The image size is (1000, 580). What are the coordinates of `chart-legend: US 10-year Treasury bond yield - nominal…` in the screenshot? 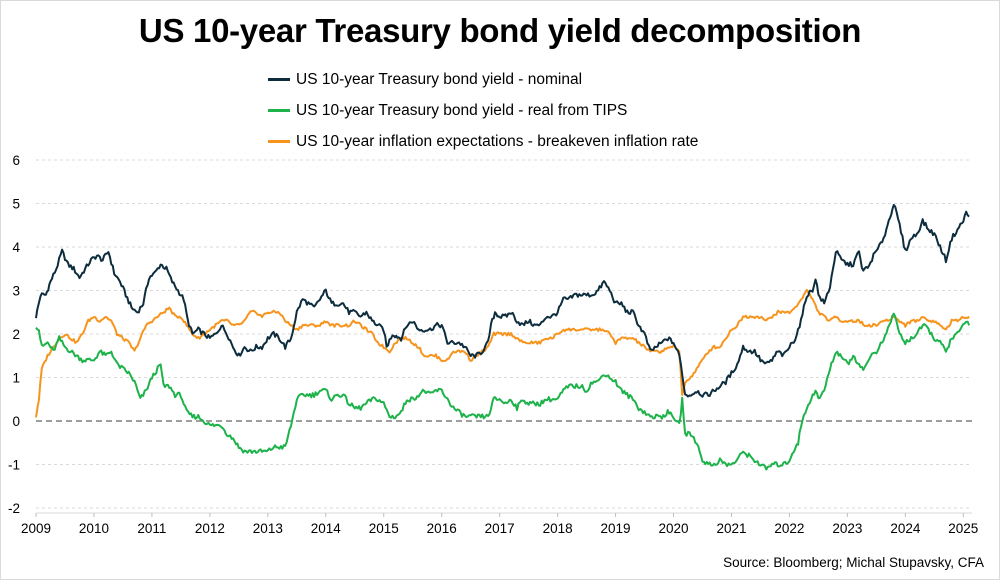 It's located at (483, 110).